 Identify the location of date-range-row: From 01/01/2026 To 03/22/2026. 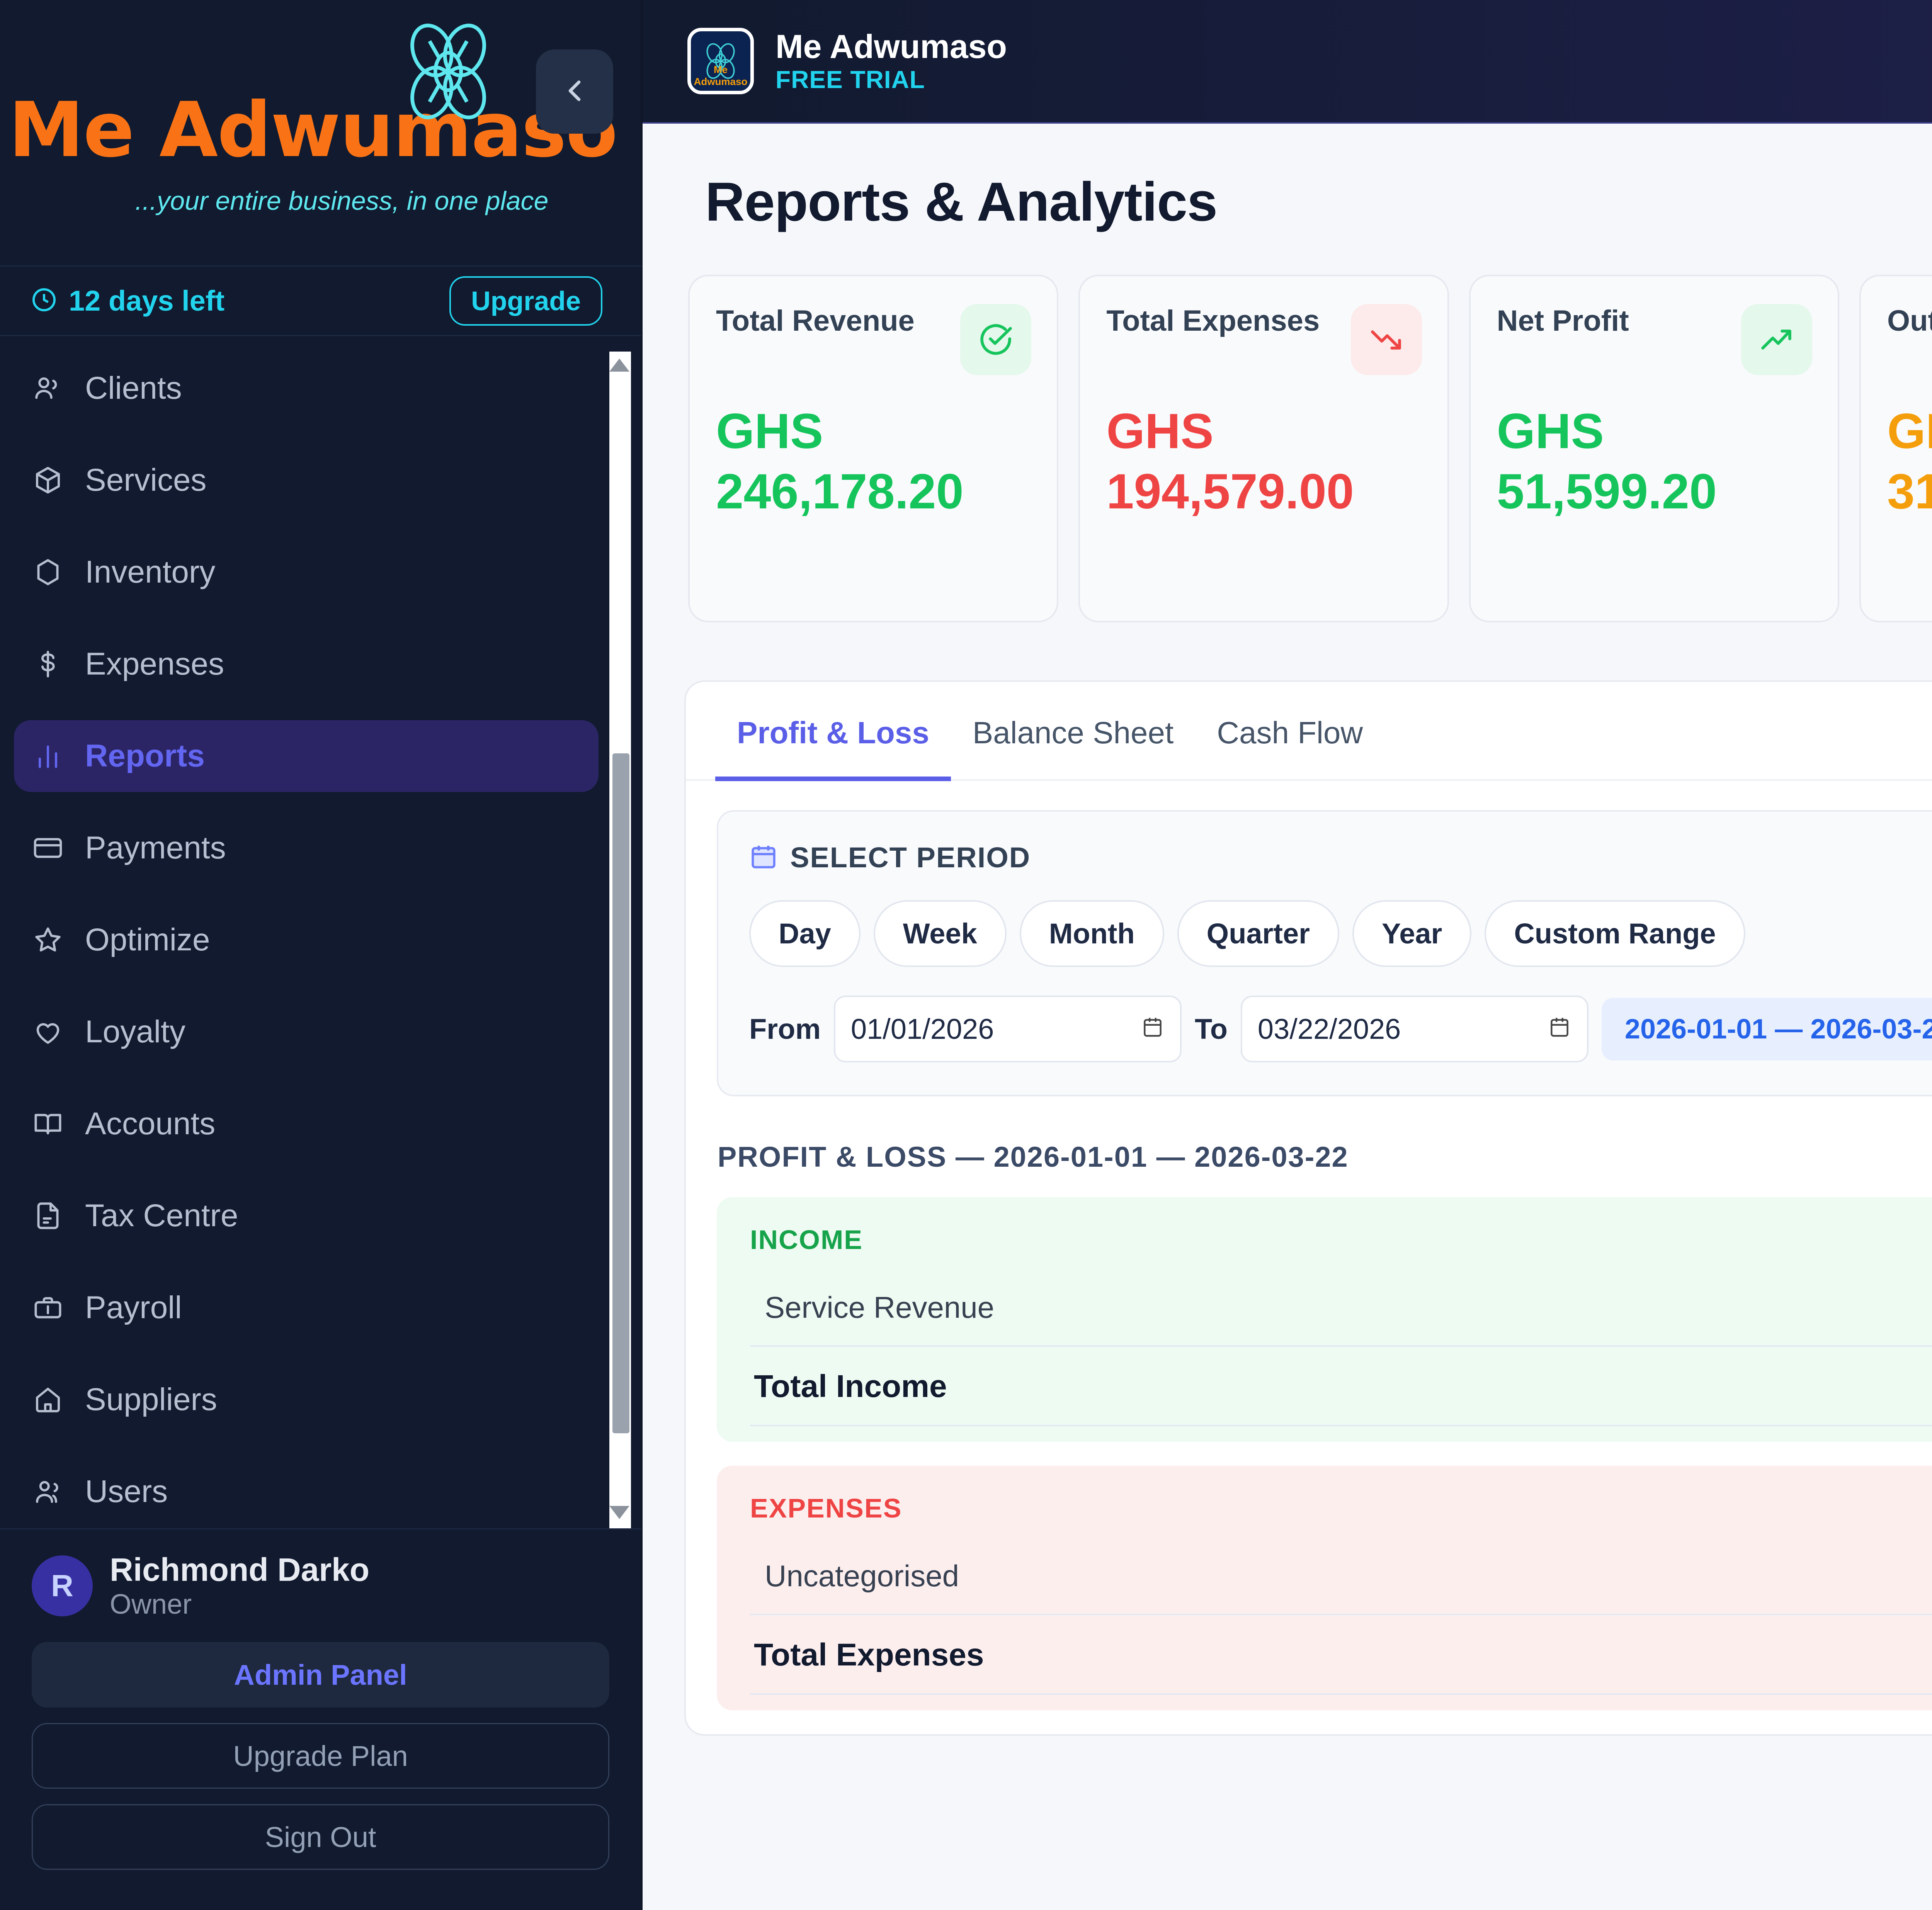
(1340, 1029).